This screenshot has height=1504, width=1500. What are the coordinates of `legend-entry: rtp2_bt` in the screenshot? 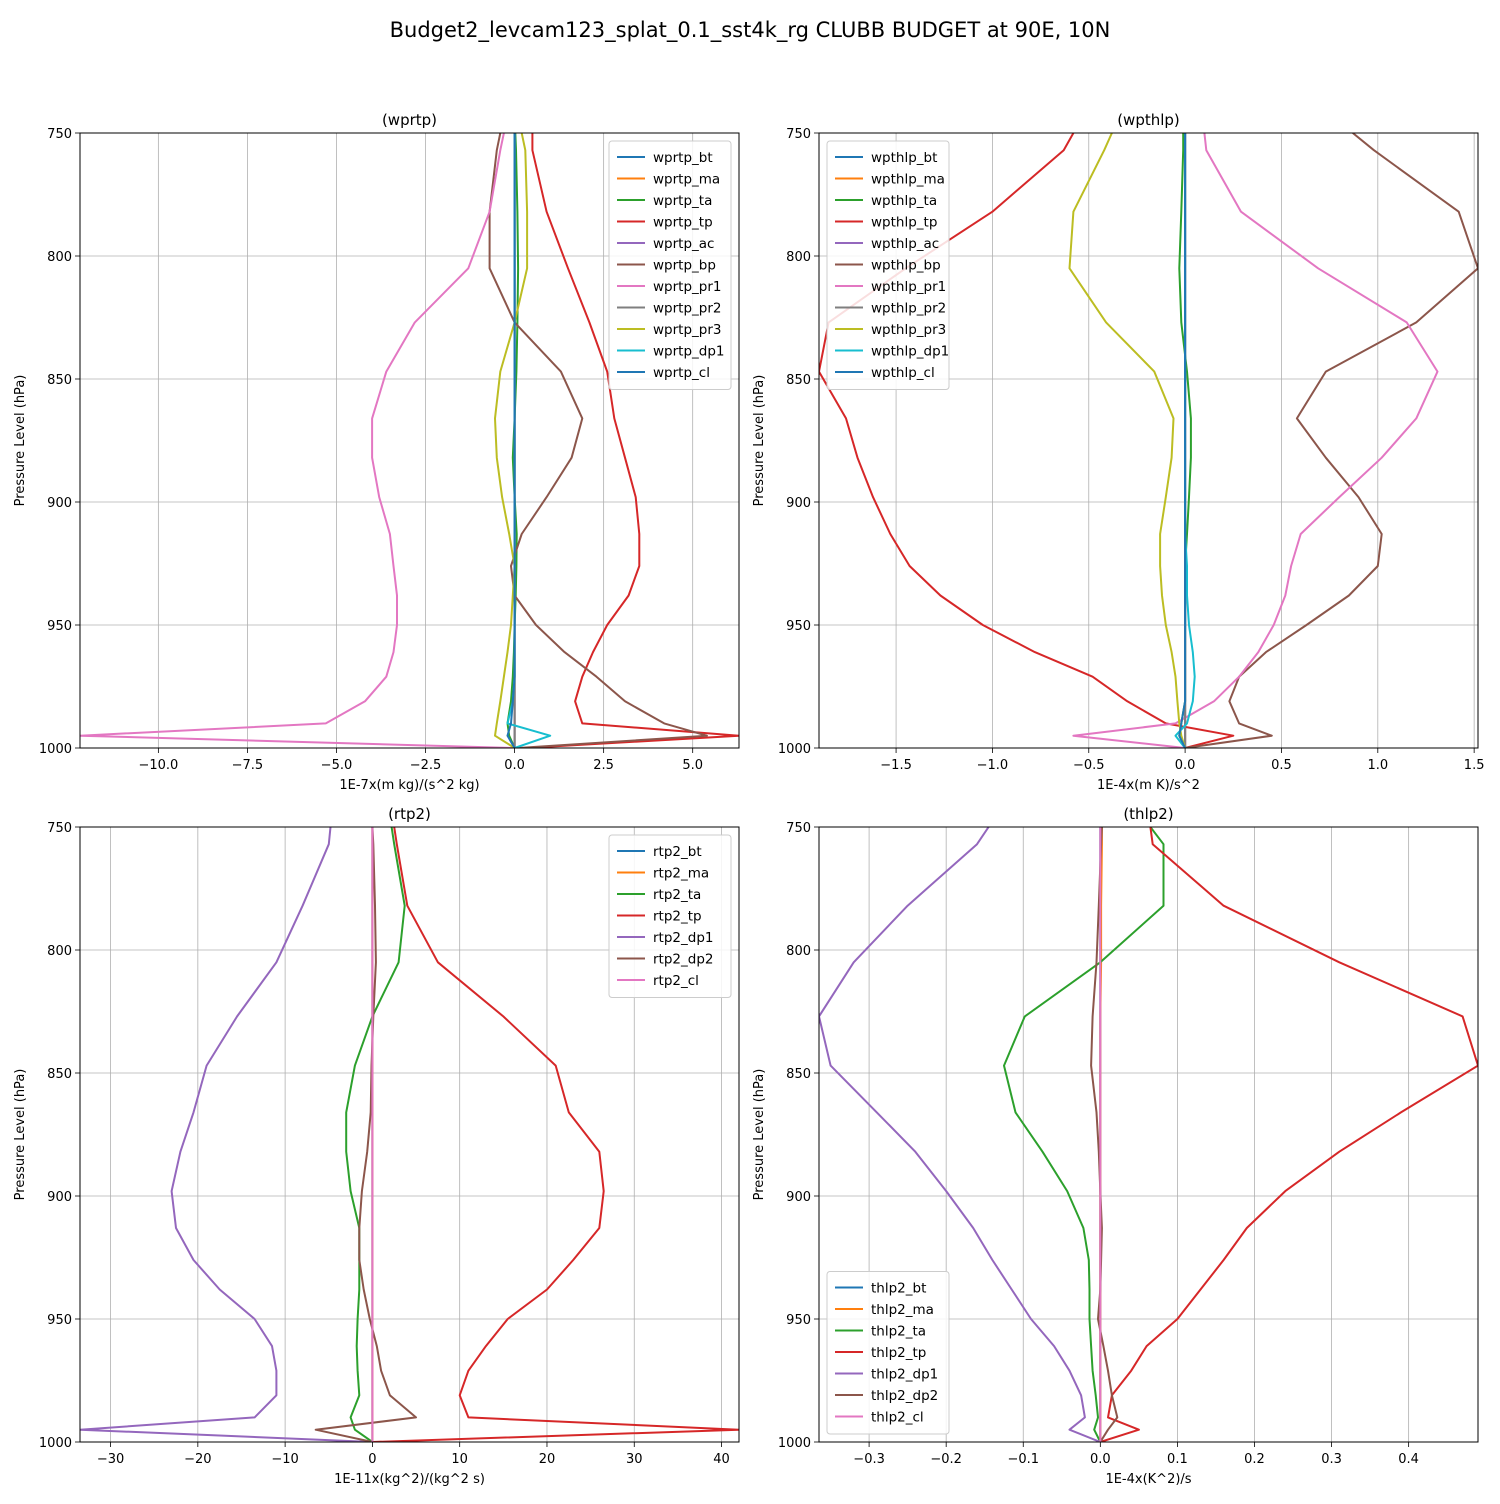 It's located at (677, 852).